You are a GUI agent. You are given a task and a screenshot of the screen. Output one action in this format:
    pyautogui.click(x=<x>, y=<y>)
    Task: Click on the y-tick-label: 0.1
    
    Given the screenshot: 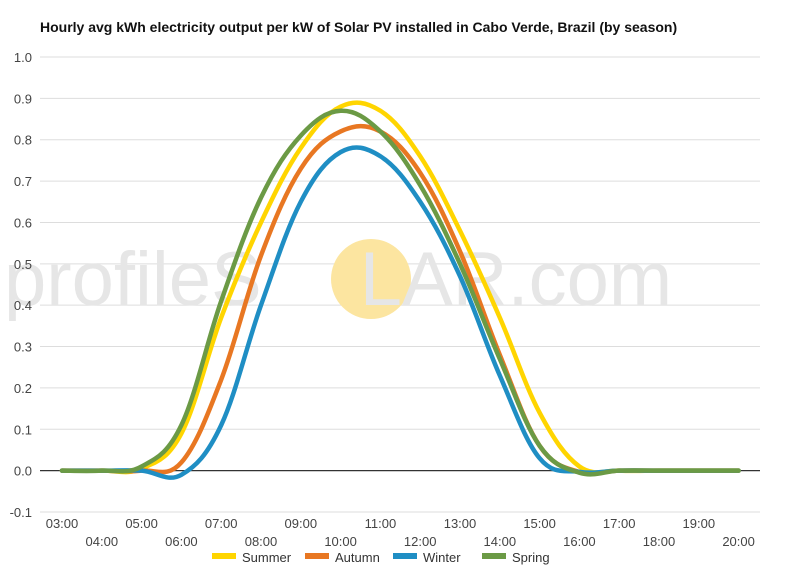 What is the action you would take?
    pyautogui.click(x=23, y=429)
    